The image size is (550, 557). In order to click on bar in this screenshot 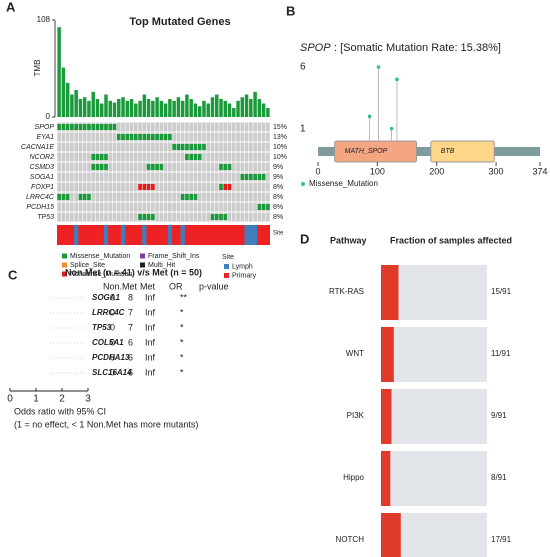, I will do `click(387, 354)`.